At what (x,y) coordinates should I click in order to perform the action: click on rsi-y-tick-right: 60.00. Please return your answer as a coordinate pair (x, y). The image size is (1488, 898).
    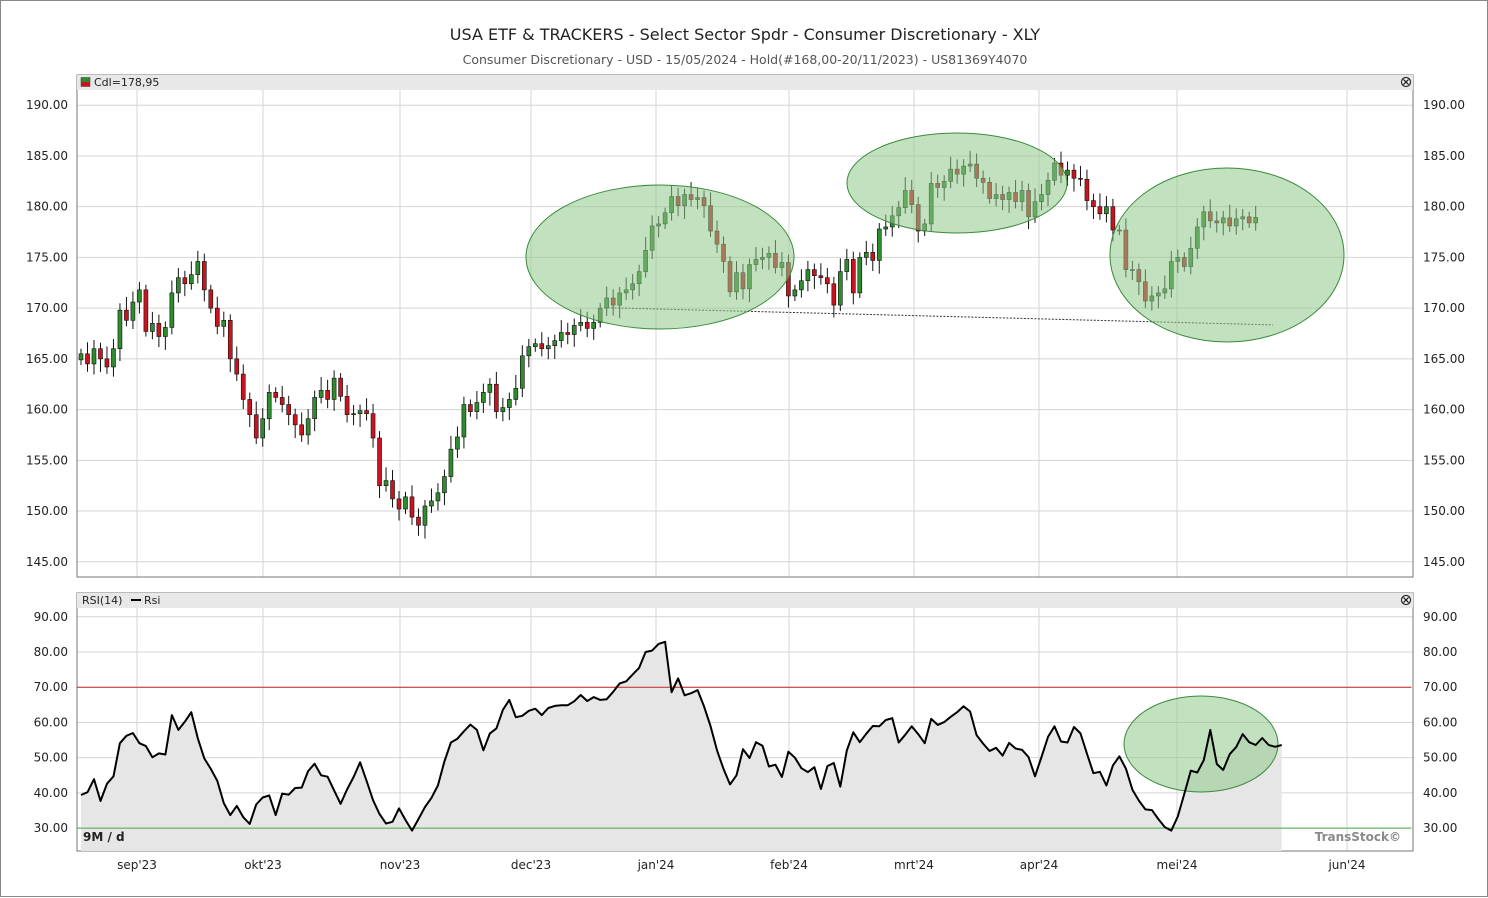
    Looking at the image, I should click on (1440, 722).